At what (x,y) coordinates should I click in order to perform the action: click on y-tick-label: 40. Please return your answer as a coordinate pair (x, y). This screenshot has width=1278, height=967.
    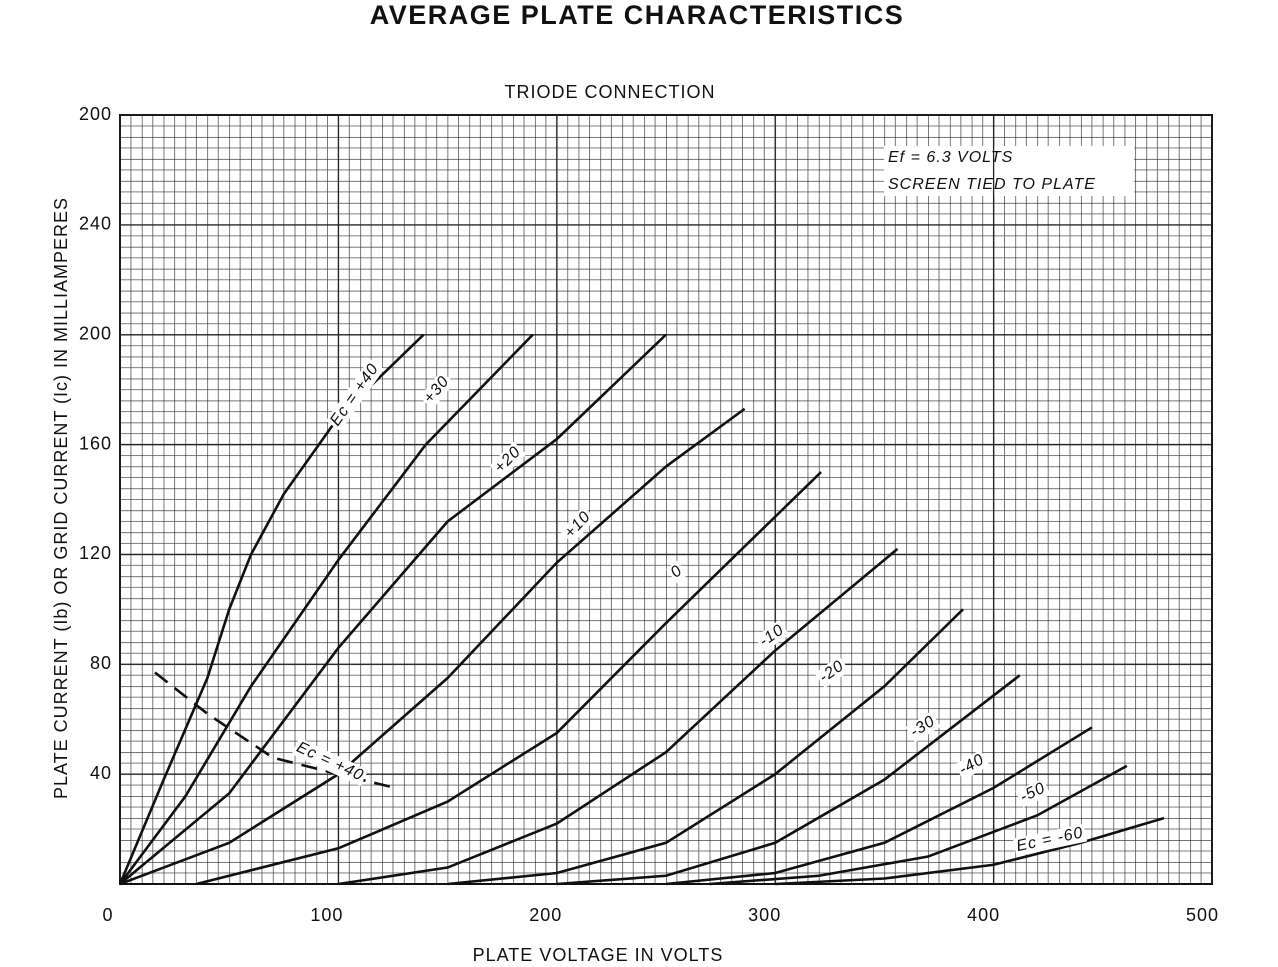
    Looking at the image, I should click on (101, 773).